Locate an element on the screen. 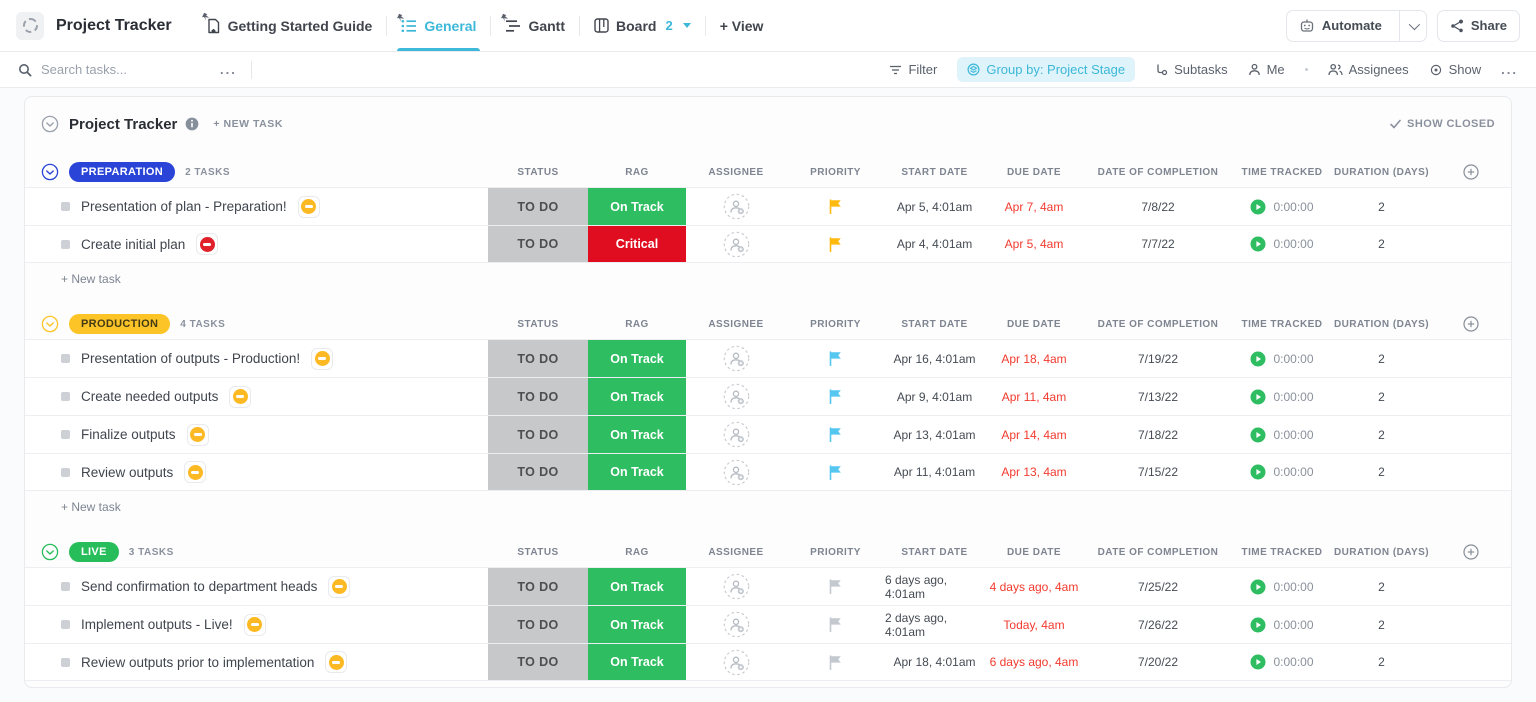 The height and width of the screenshot is (702, 1536). completion-date-cell: 7/19/22 is located at coordinates (1158, 358).